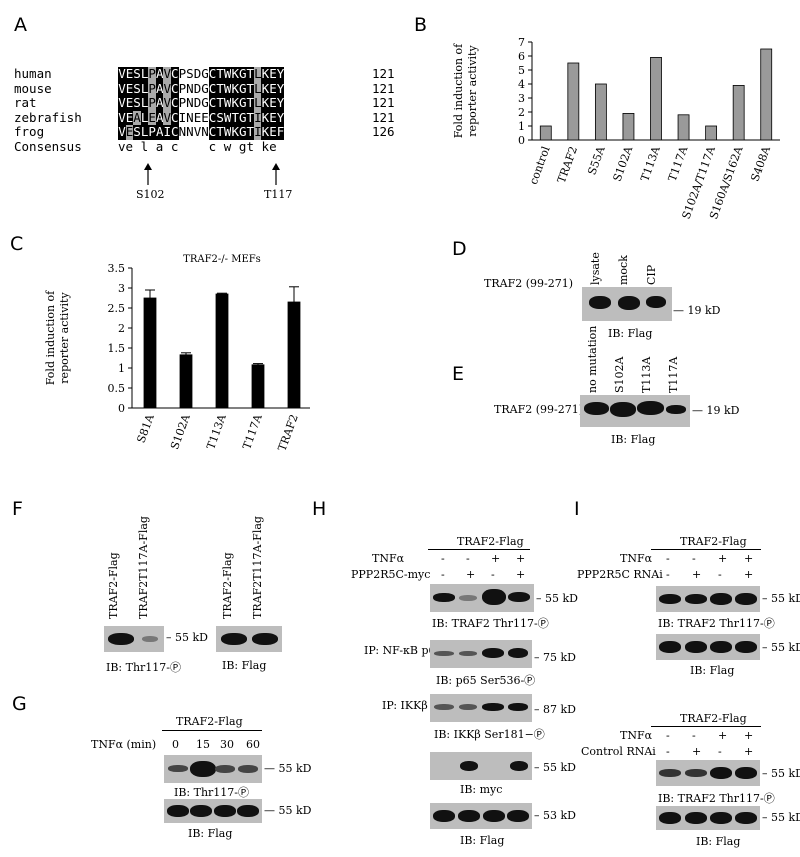  Describe the element at coordinates (388, 558) in the screenshot. I see `h-tnf-label: TNFα` at that location.